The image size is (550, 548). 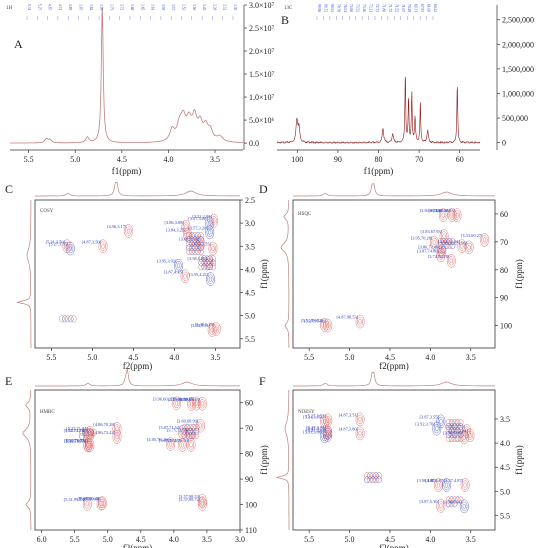 What do you see at coordinates (419, 159) in the screenshot?
I see `x-tick-label: 70` at bounding box center [419, 159].